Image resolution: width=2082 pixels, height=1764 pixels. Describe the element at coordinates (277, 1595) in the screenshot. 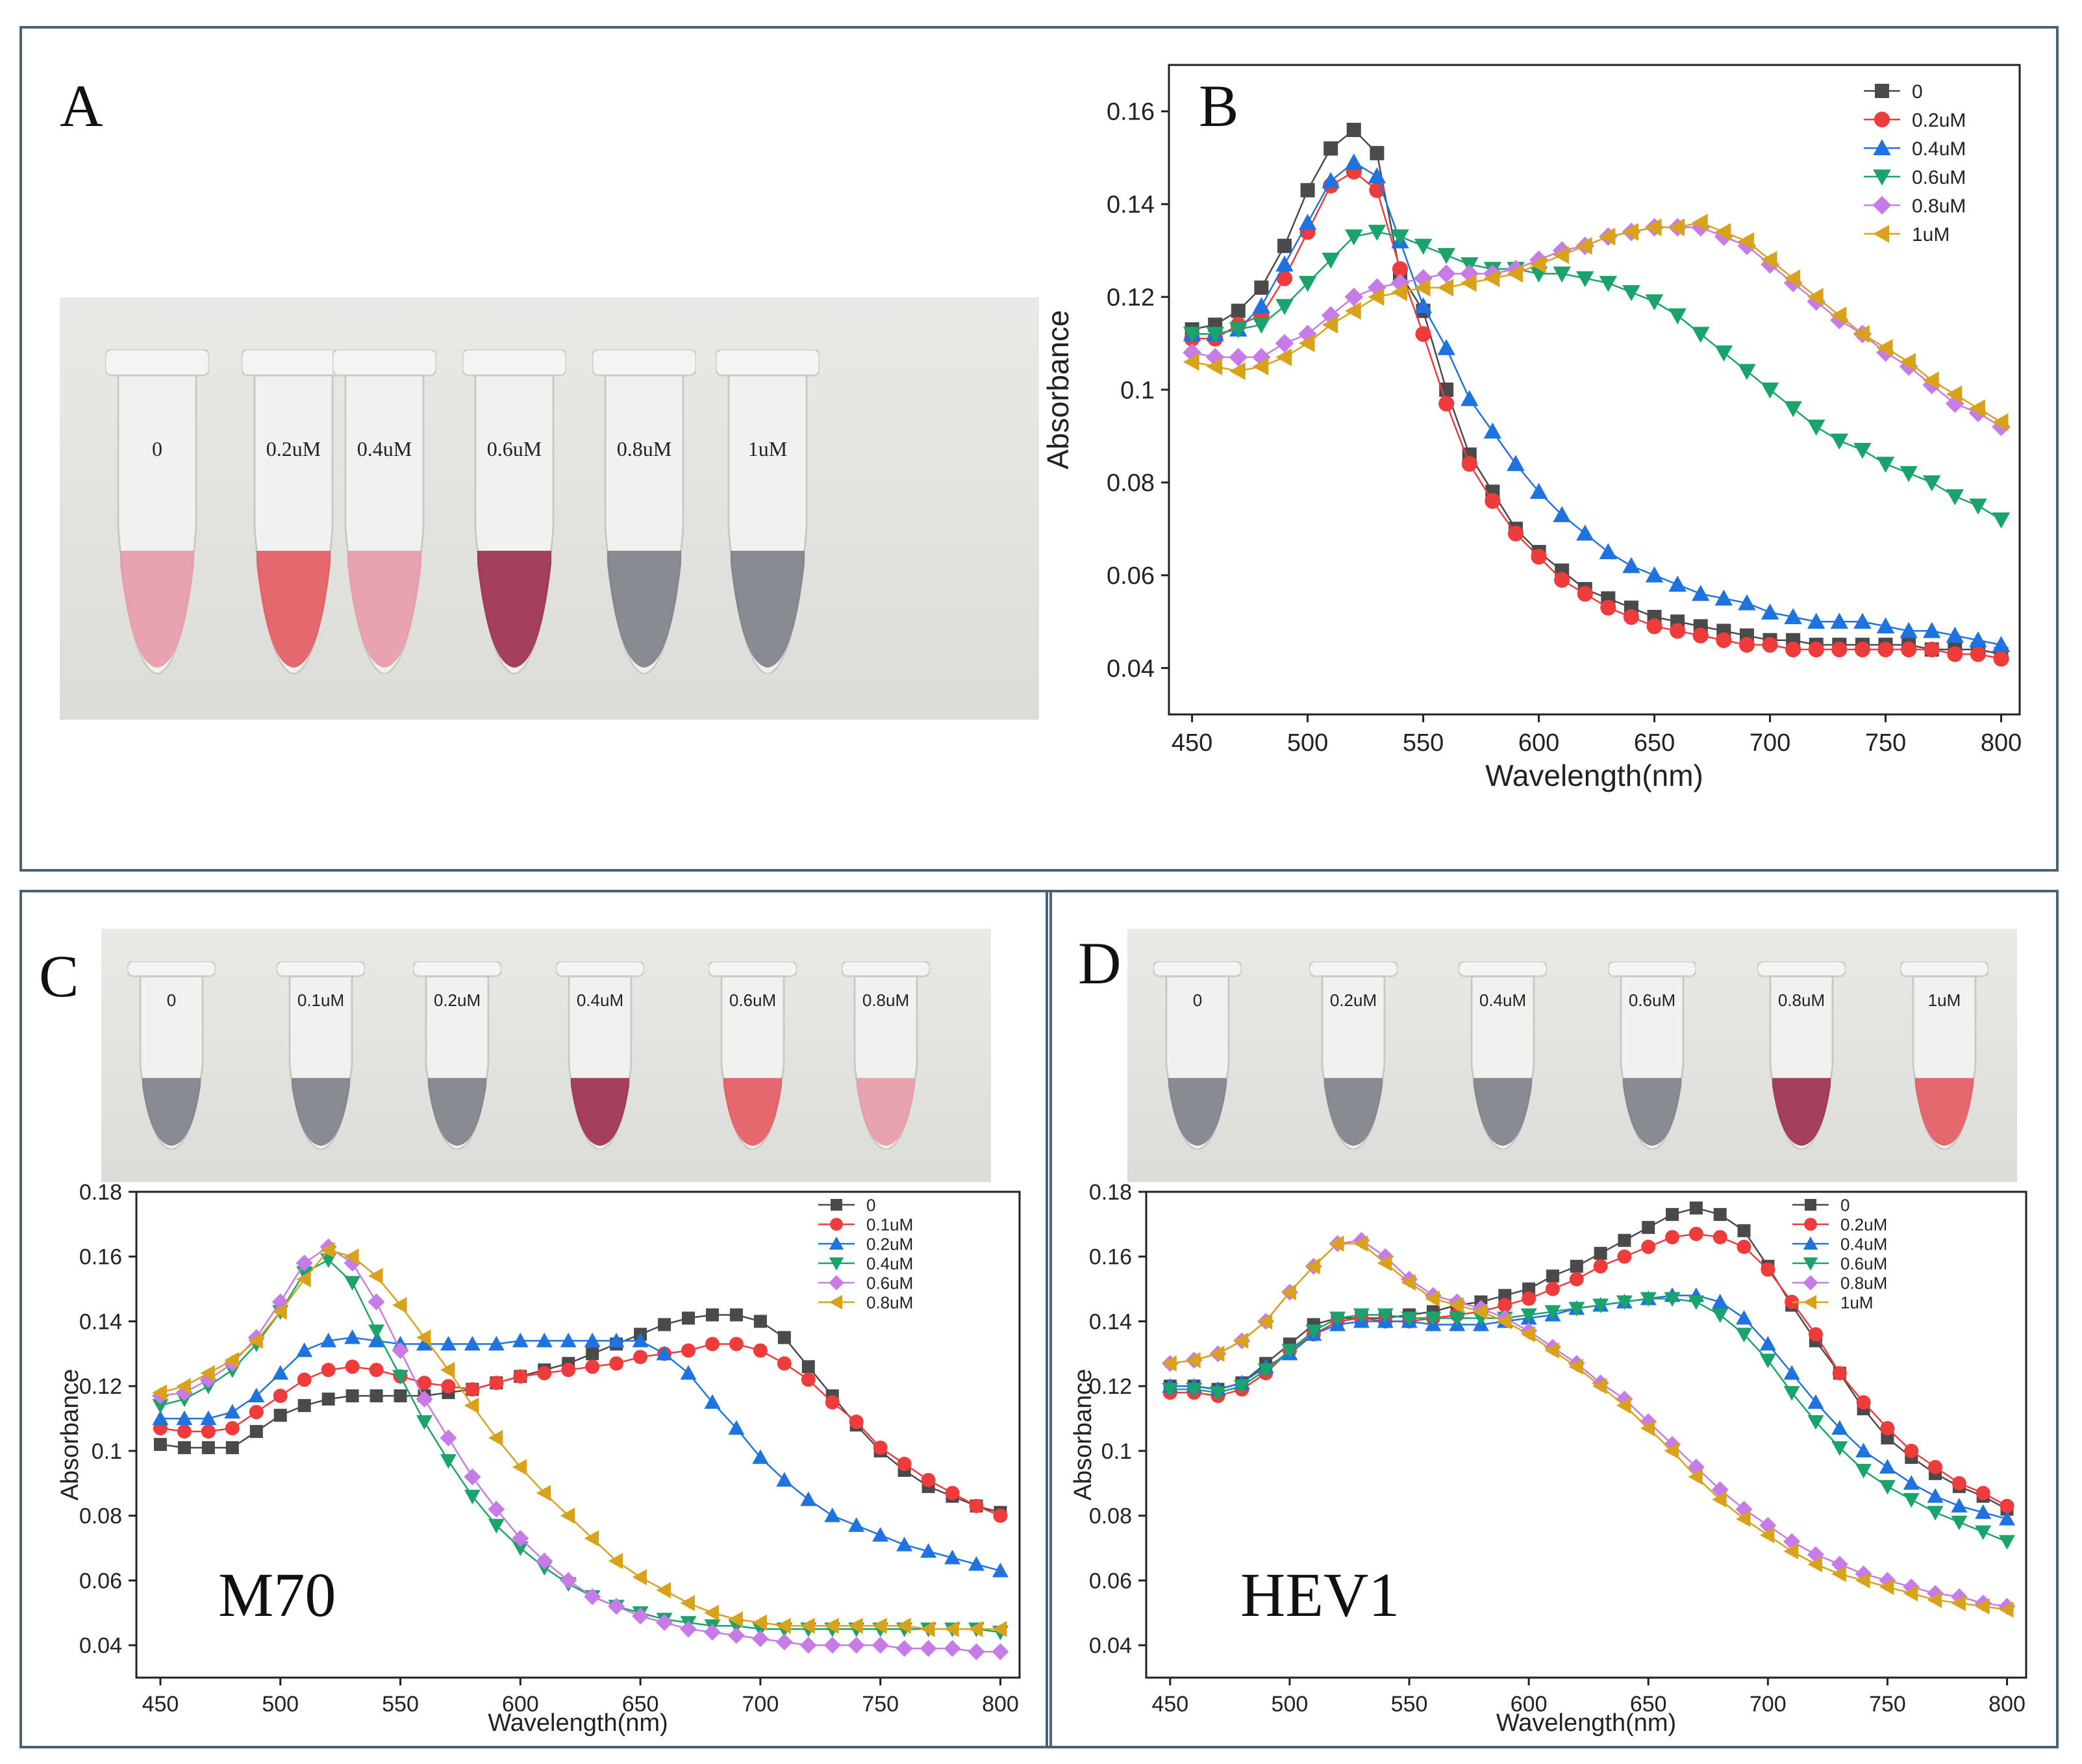

I see `sample-label-m70: M70` at that location.